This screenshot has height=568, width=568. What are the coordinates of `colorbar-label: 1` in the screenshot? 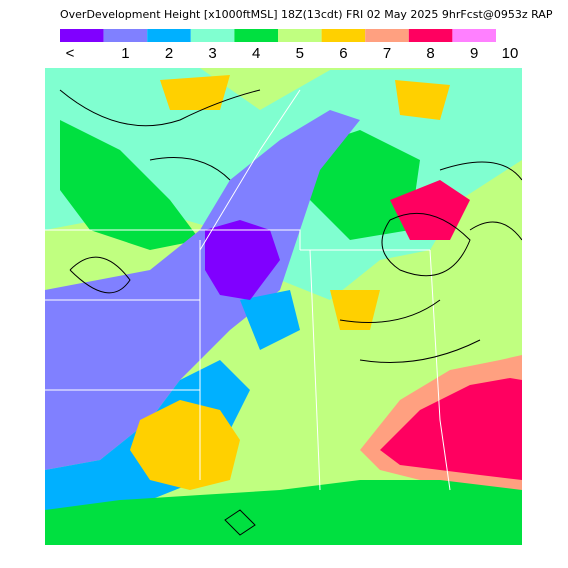 It's located at (125, 53).